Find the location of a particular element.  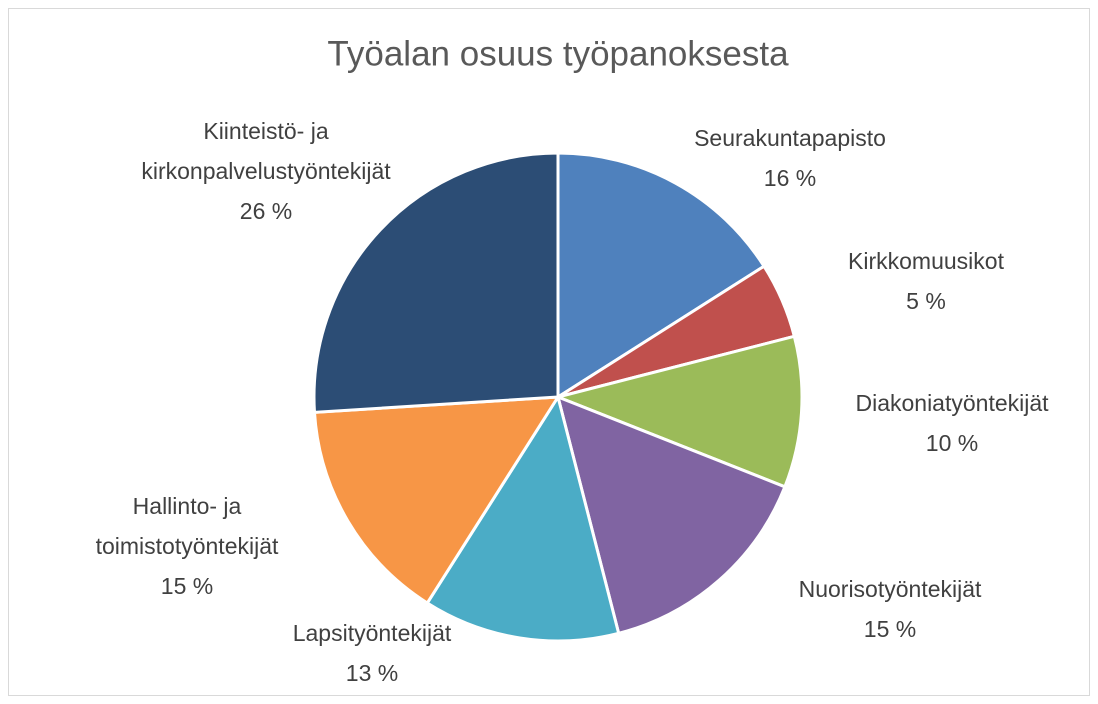

slice-label: Hallinto- ja toimistotyöntekijät is located at coordinates (187, 526).